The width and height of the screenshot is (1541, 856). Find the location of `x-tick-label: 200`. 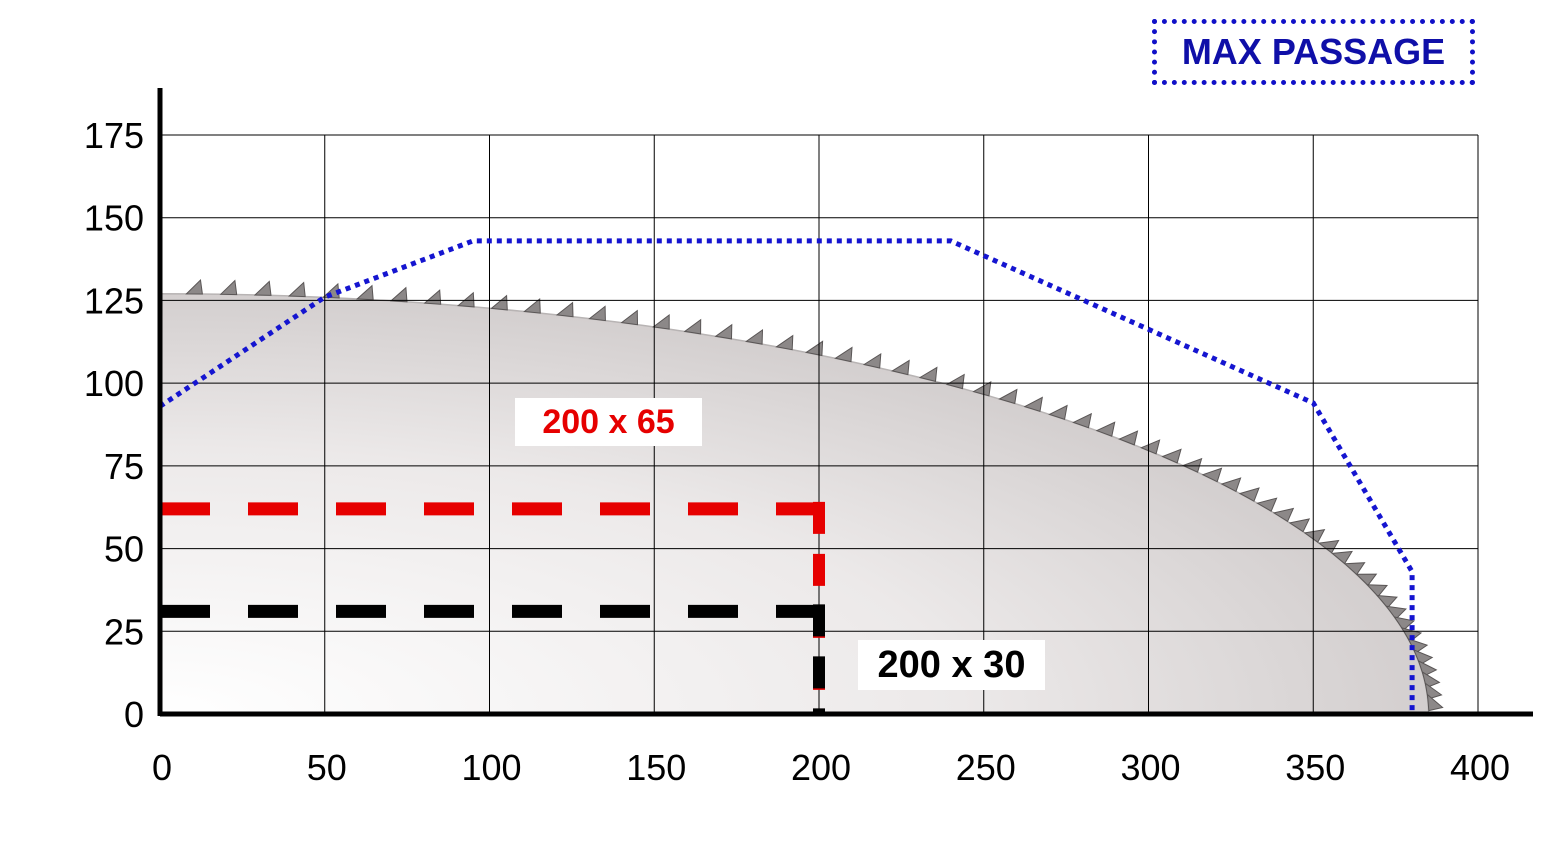

x-tick-label: 200 is located at coordinates (821, 767).